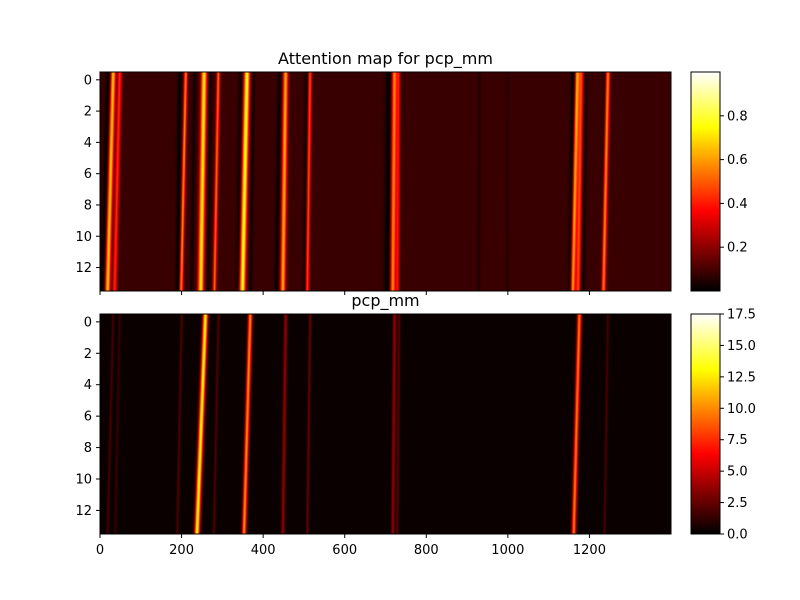  What do you see at coordinates (741, 377) in the screenshot?
I see `colorbar-tick-label: 12.5` at bounding box center [741, 377].